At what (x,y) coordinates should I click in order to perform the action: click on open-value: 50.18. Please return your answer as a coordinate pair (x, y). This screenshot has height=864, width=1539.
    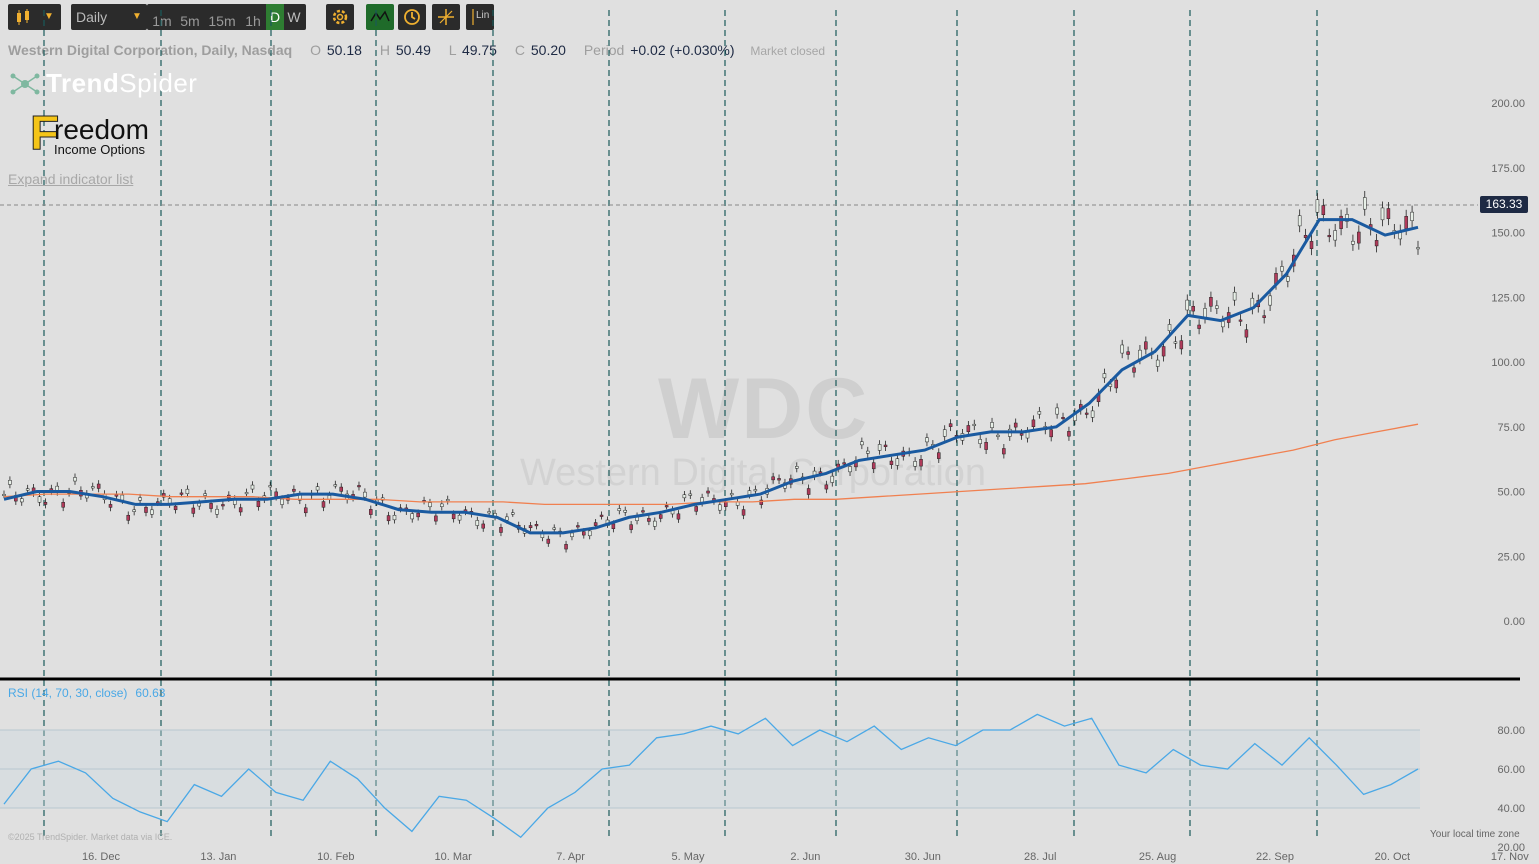
    Looking at the image, I should click on (344, 50).